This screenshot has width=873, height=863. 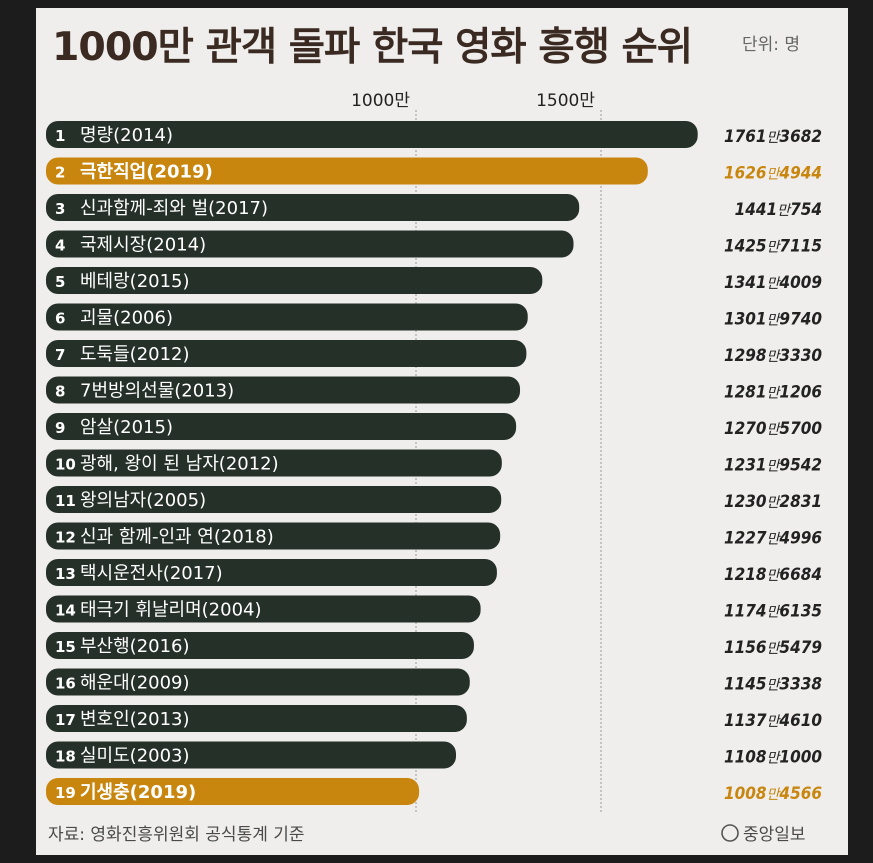 What do you see at coordinates (138, 792) in the screenshot?
I see `movie-label: 기생충(2019)` at bounding box center [138, 792].